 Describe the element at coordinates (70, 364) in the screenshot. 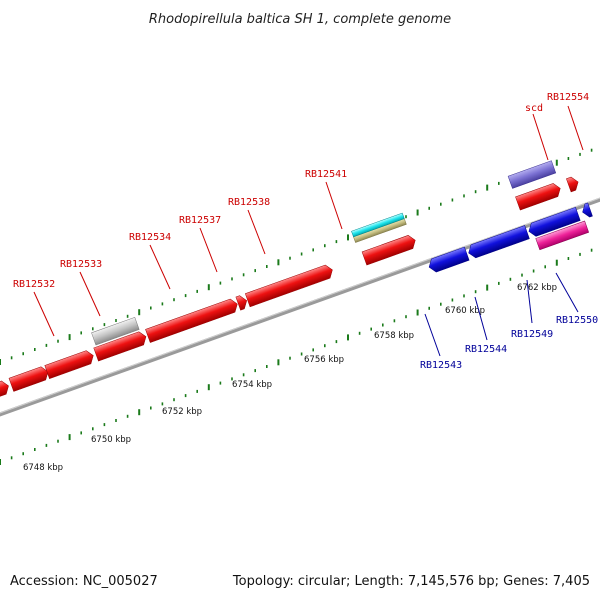

I see `cds-rb12532-arrow` at that location.